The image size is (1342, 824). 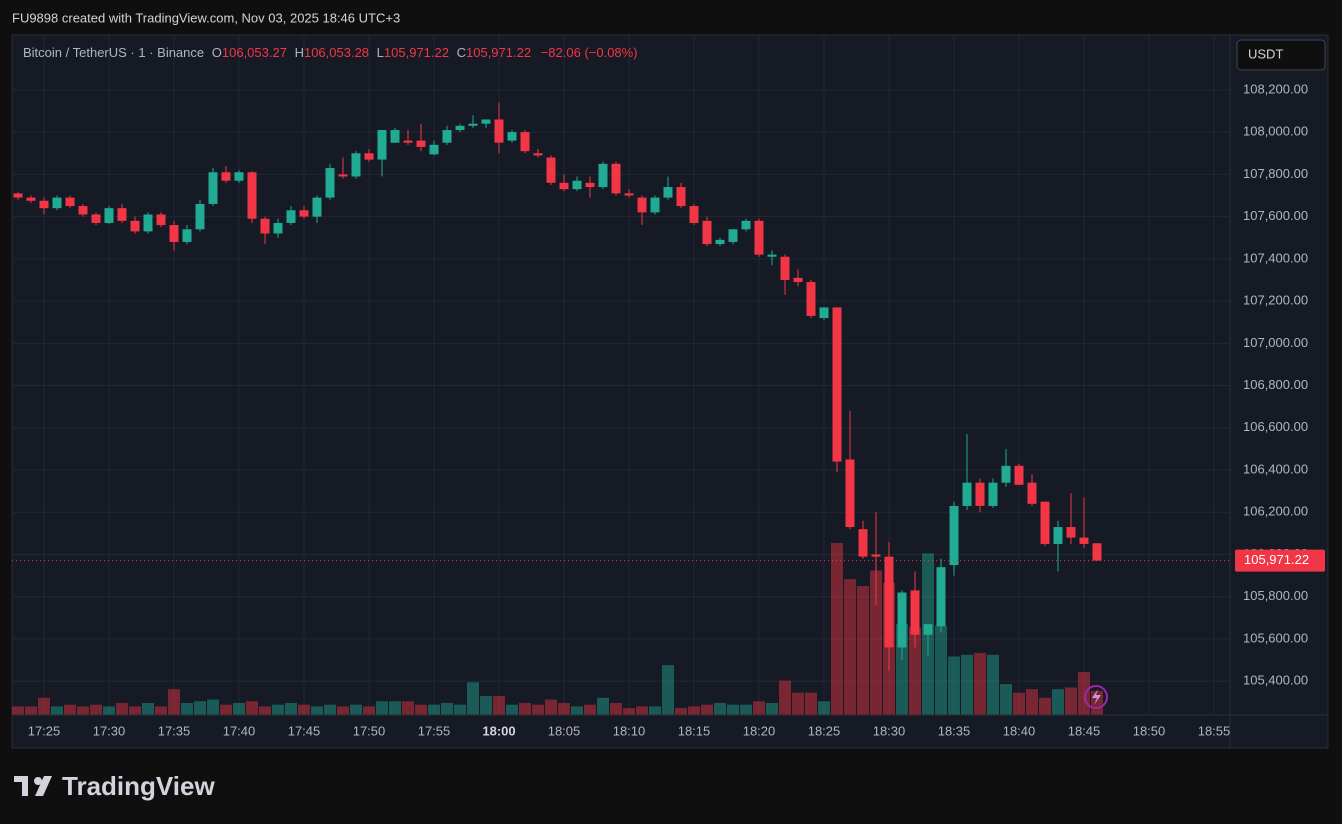 What do you see at coordinates (44, 730) in the screenshot?
I see `x-tick-label: 17:25` at bounding box center [44, 730].